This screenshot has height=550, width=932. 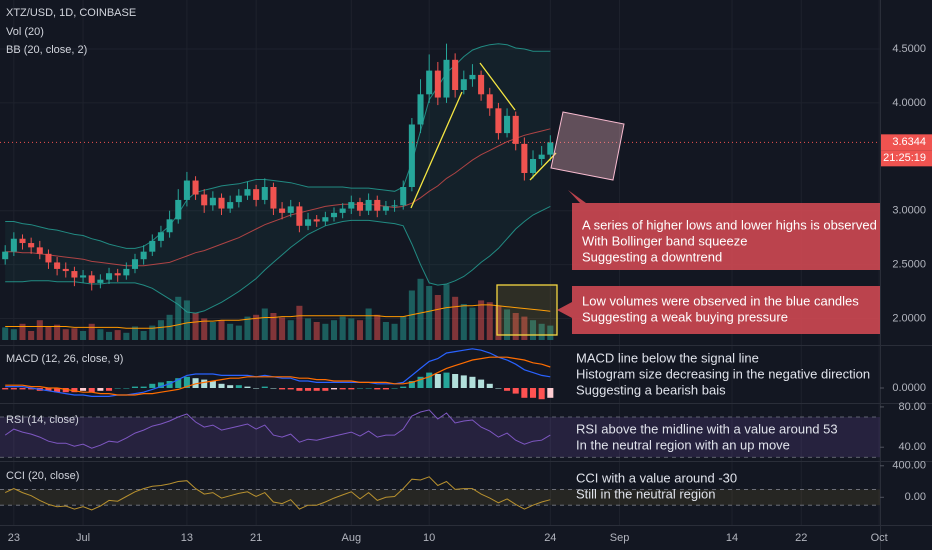 I want to click on symbol-title: XTZ/USD, 1D, COINBASE, so click(x=71, y=13).